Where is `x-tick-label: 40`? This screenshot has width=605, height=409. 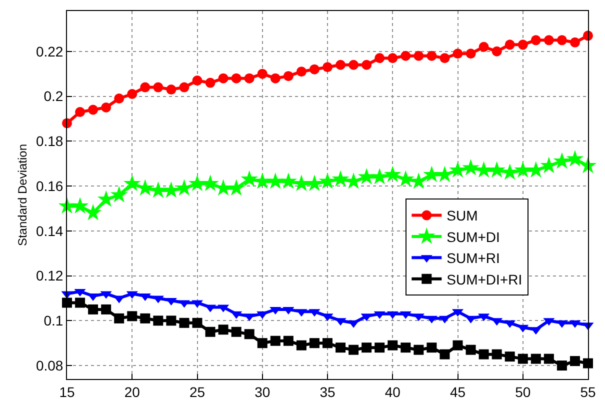
x-tick-label: 40 is located at coordinates (392, 392).